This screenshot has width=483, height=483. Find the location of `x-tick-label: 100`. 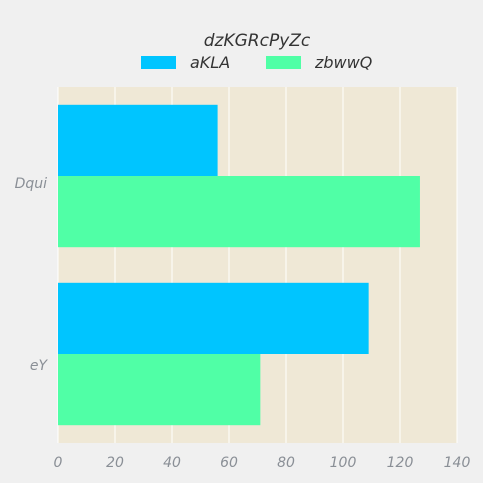

x-tick-label: 100 is located at coordinates (343, 463).